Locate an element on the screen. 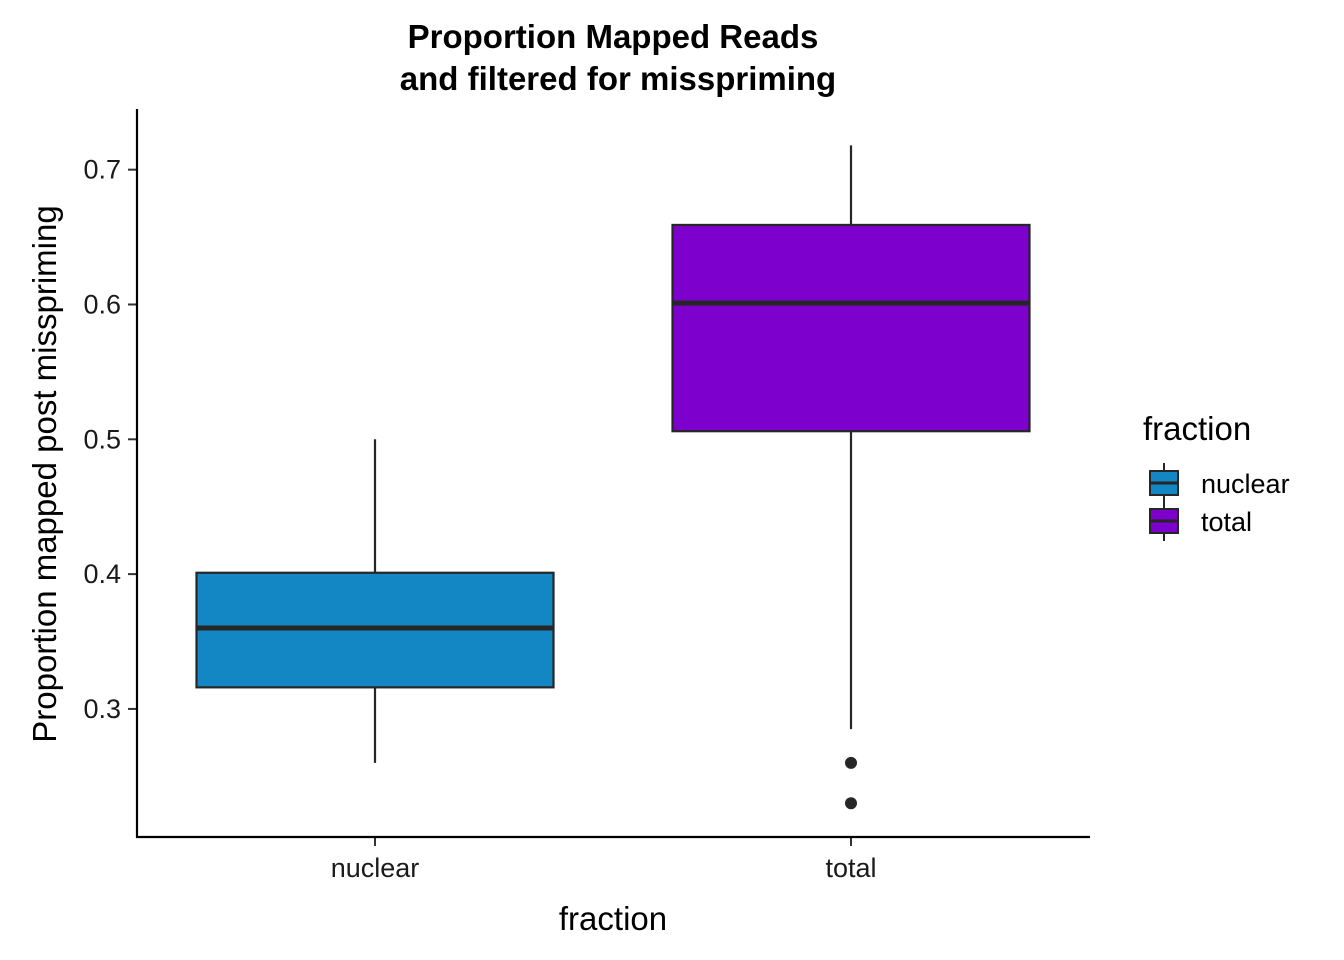 This screenshot has width=1344, height=960. y-tick-label: 0.5 is located at coordinates (102, 439).